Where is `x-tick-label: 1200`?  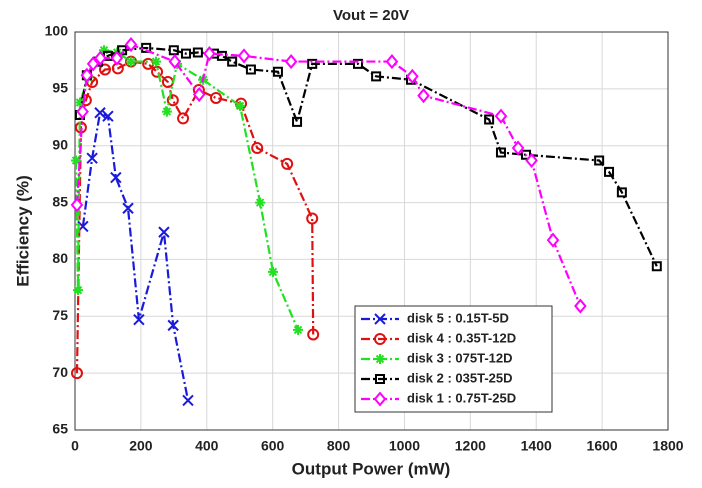 x-tick-label: 1200 is located at coordinates (470, 446).